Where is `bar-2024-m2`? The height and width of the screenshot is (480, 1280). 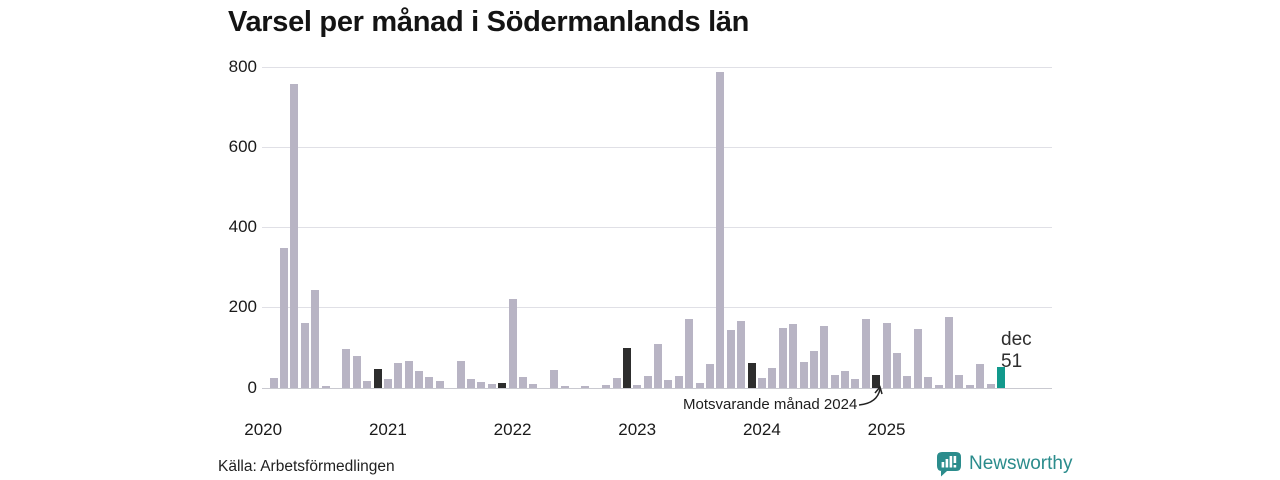
bar-2024-m2 is located at coordinates (772, 377).